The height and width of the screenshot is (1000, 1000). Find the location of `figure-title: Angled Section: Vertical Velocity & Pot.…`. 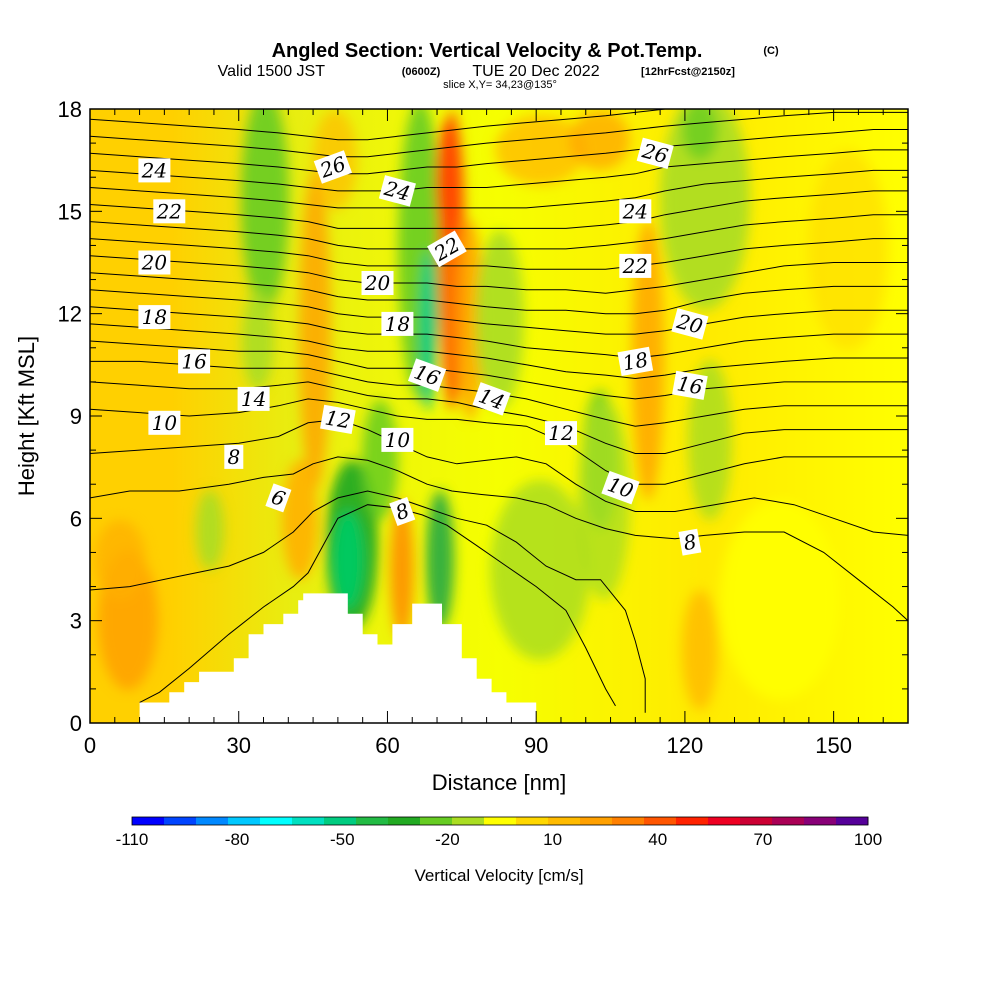

figure-title: Angled Section: Vertical Velocity & Pot.… is located at coordinates (498, 65).